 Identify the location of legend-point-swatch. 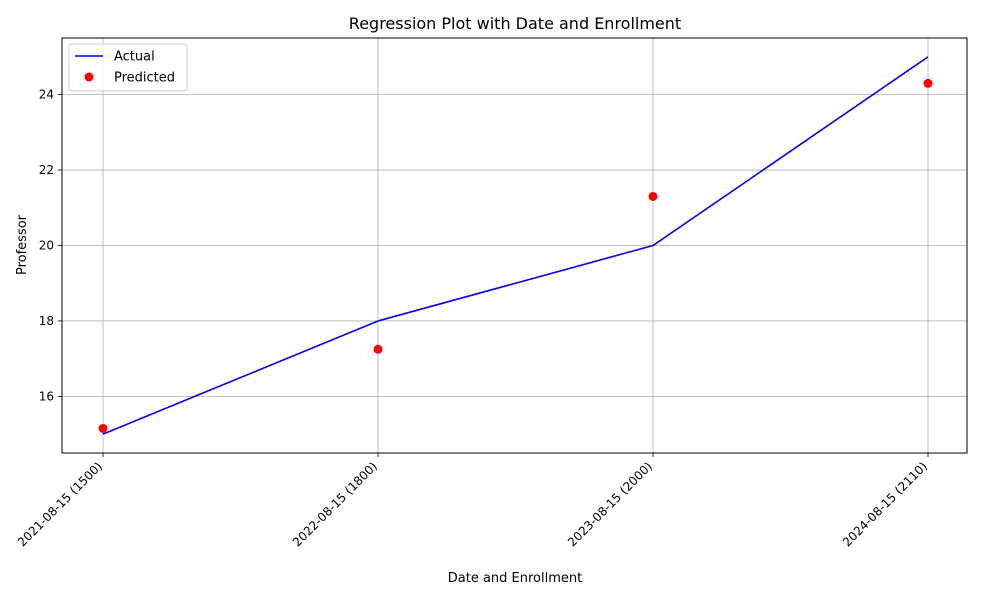
(89, 77).